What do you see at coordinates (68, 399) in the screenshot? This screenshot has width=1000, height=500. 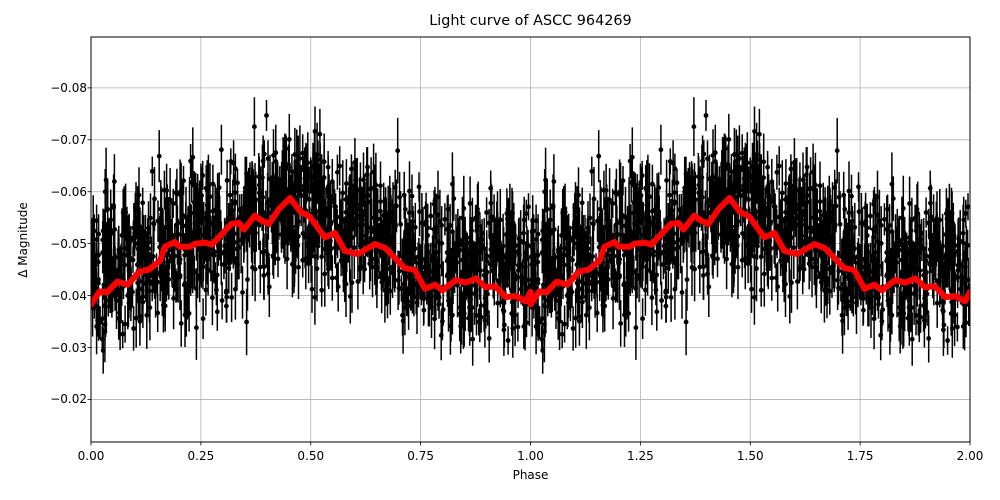 I see `y-tick-label: −0.02` at bounding box center [68, 399].